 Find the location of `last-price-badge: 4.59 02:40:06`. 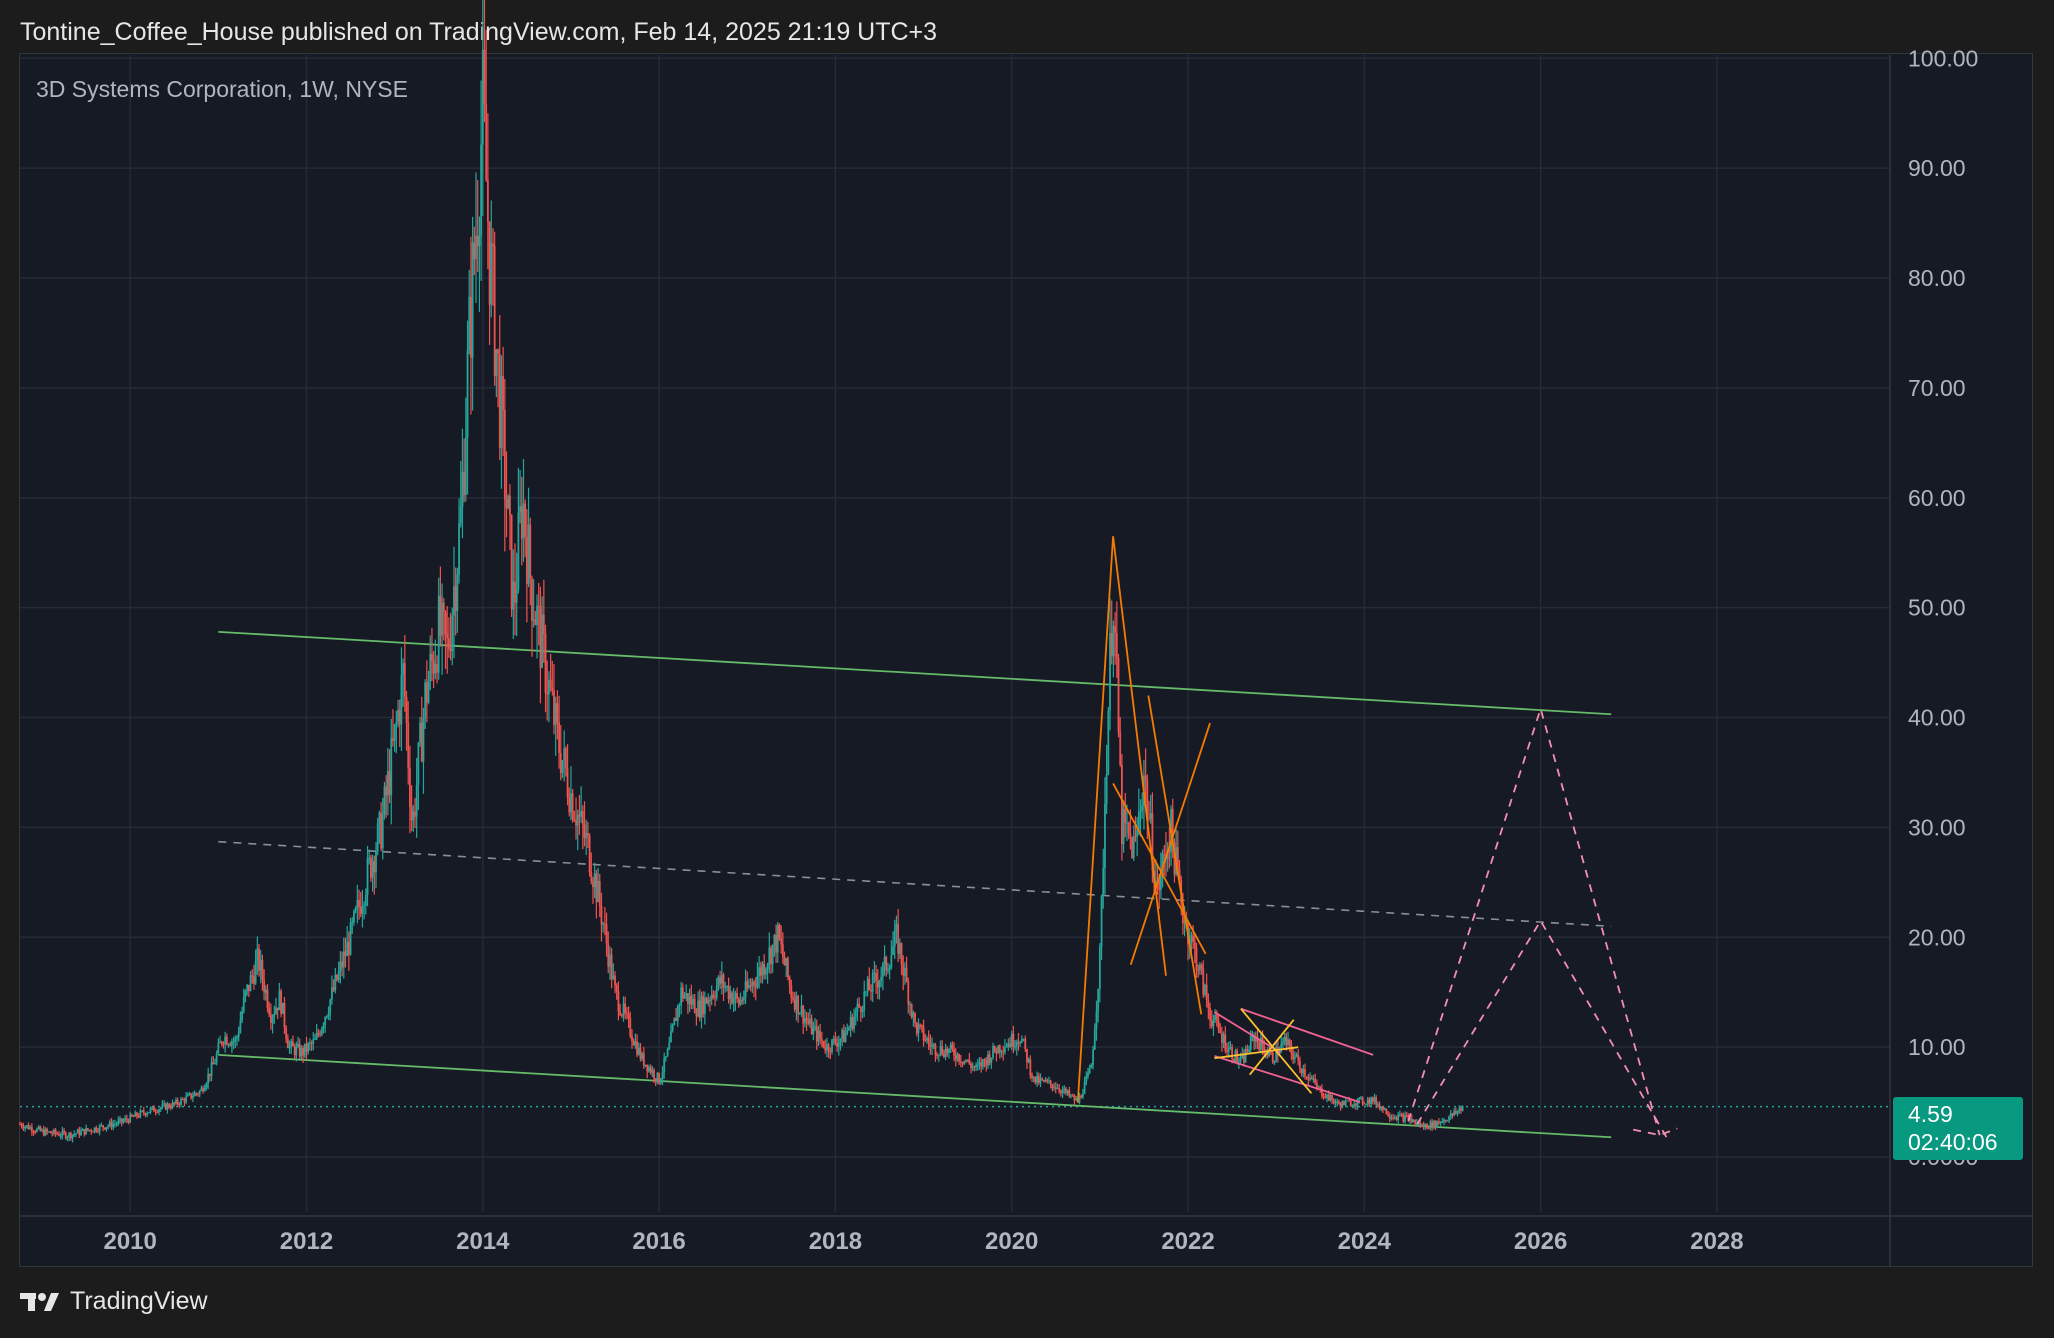

last-price-badge: 4.59 02:40:06 is located at coordinates (1958, 1128).